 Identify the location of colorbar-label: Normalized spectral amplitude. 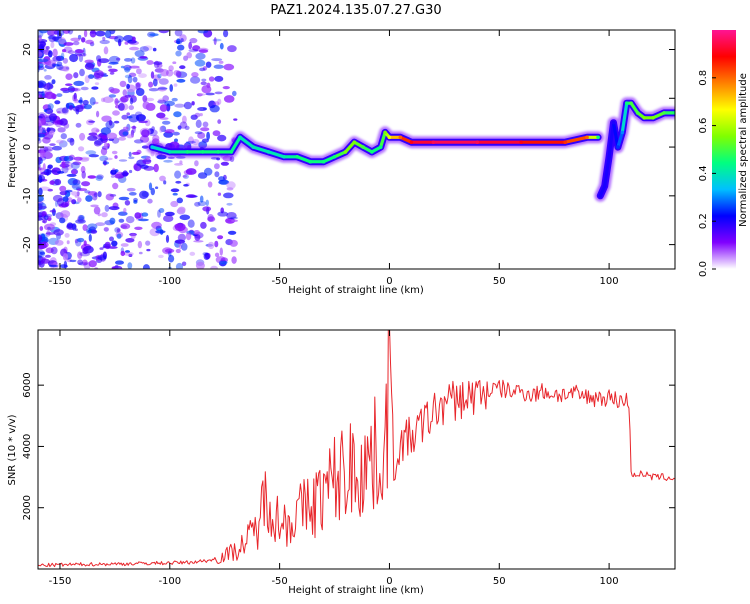
(743, 150).